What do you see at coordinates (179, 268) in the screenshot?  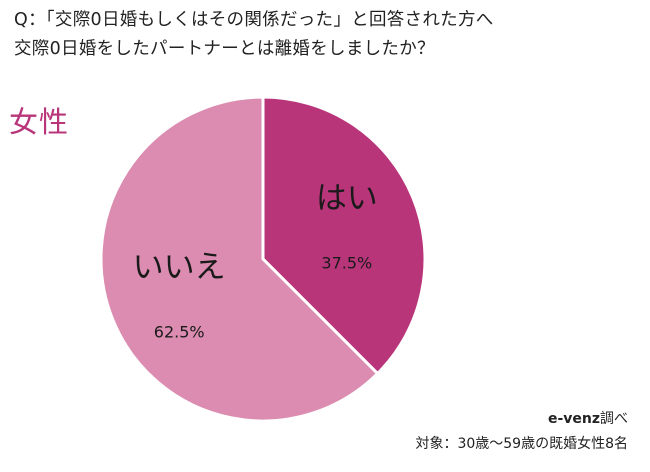 I see `slice-label-no: いいえ` at bounding box center [179, 268].